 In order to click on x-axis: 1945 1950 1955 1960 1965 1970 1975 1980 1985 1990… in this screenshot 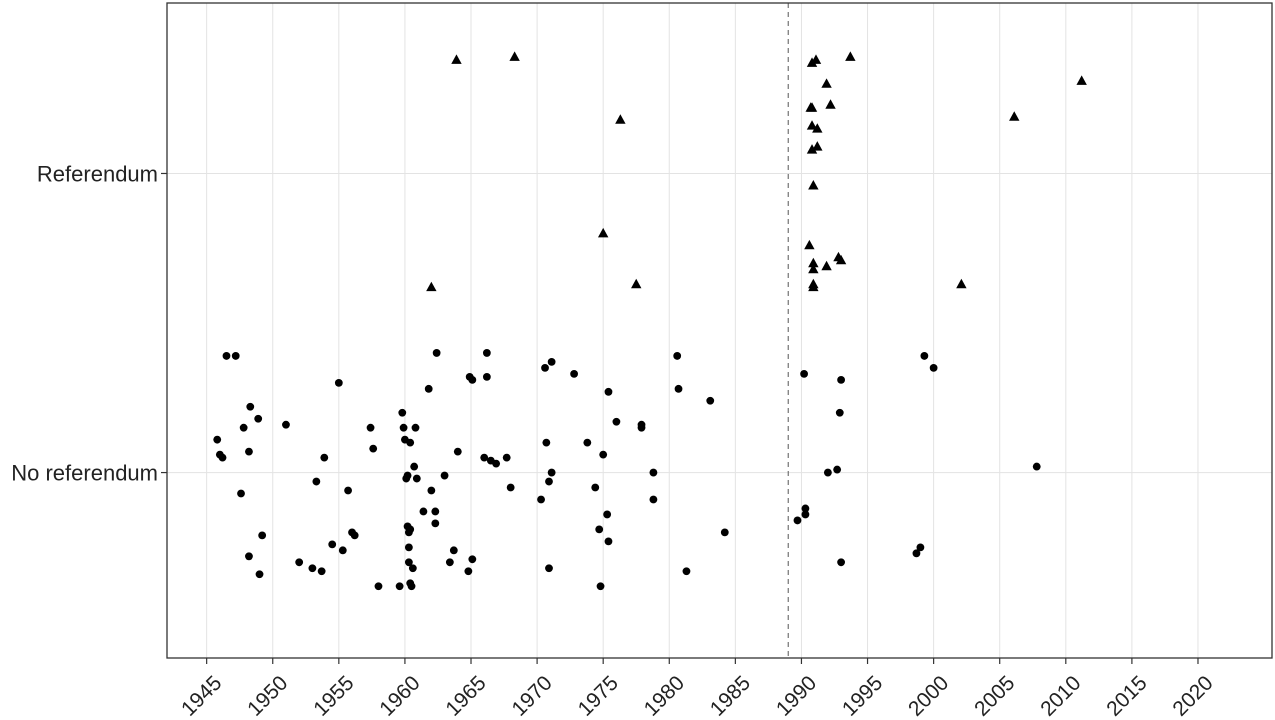, I will do `click(697, 689)`.